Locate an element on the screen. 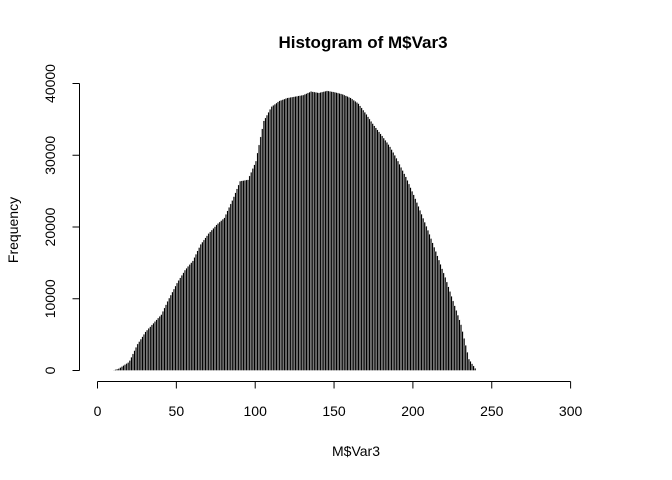 Image resolution: width=672 pixels, height=480 pixels. x-tick-label: 100 is located at coordinates (256, 411).